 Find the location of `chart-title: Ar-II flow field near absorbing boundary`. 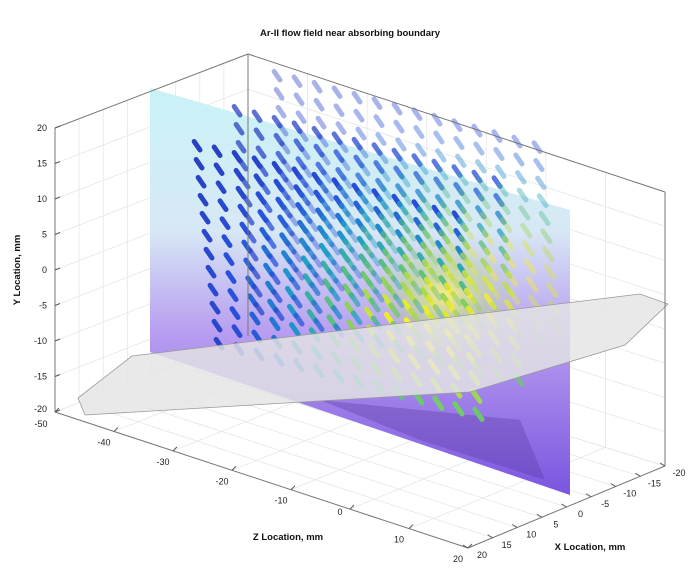

chart-title: Ar-II flow field near absorbing boundary is located at coordinates (350, 33).